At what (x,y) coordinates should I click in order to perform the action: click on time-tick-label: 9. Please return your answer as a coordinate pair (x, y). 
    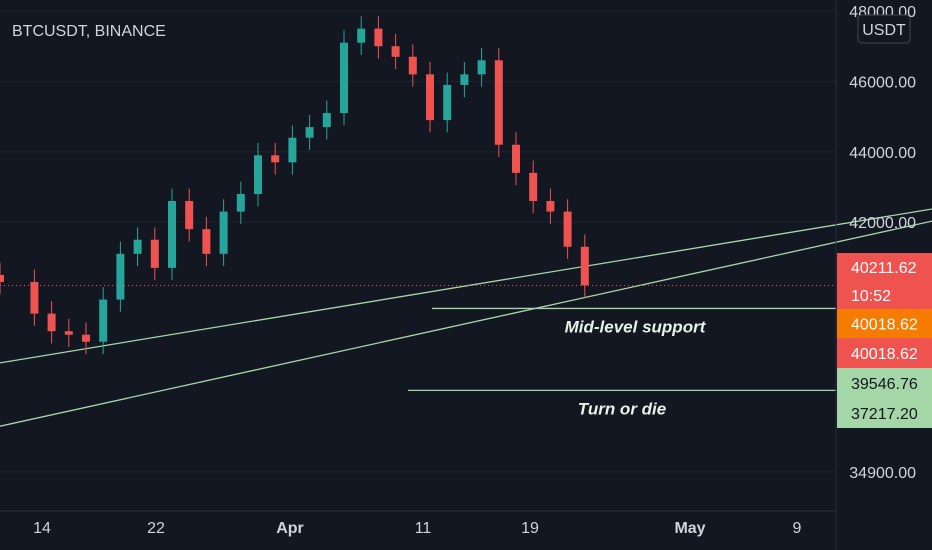
    Looking at the image, I should click on (797, 528).